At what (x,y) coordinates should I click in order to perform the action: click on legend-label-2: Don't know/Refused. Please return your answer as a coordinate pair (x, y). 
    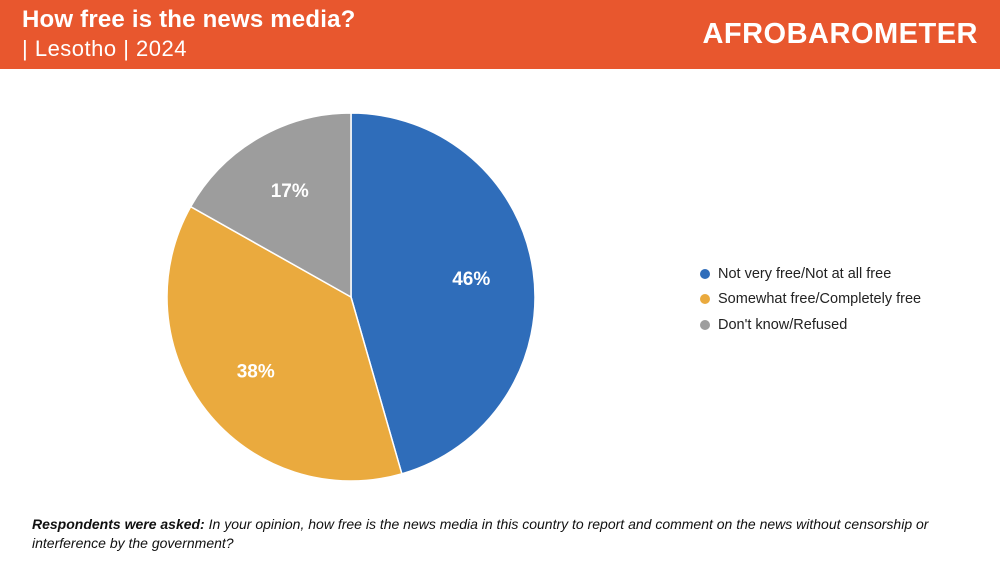
    Looking at the image, I should click on (783, 324).